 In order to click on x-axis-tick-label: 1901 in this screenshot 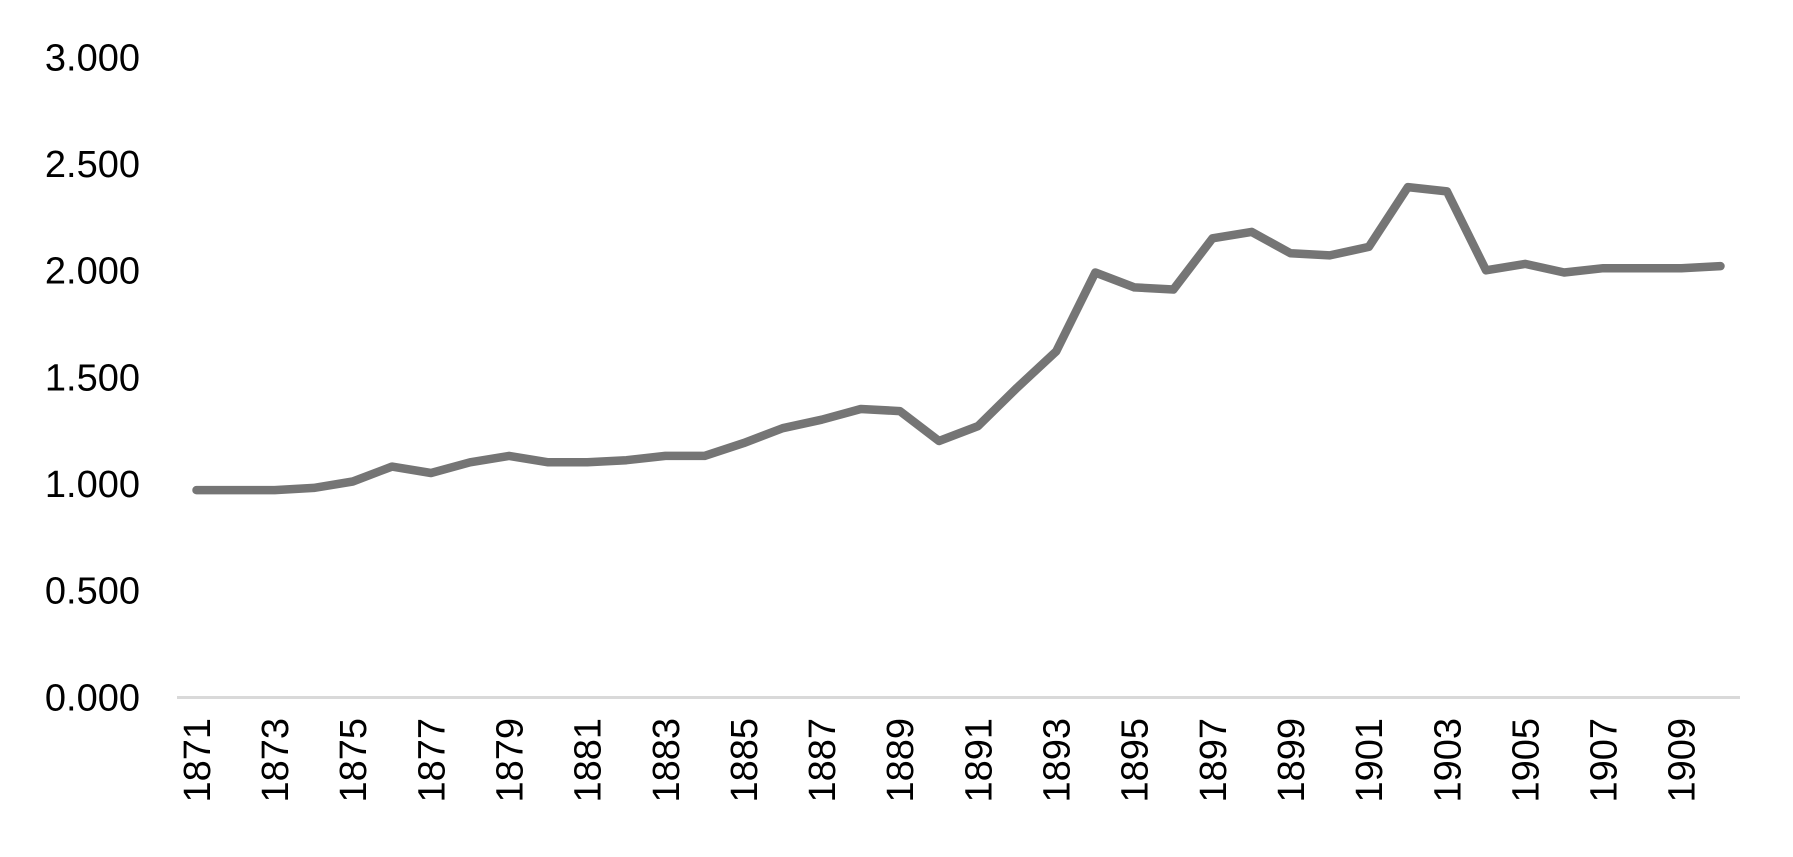, I will do `click(1370, 760)`.